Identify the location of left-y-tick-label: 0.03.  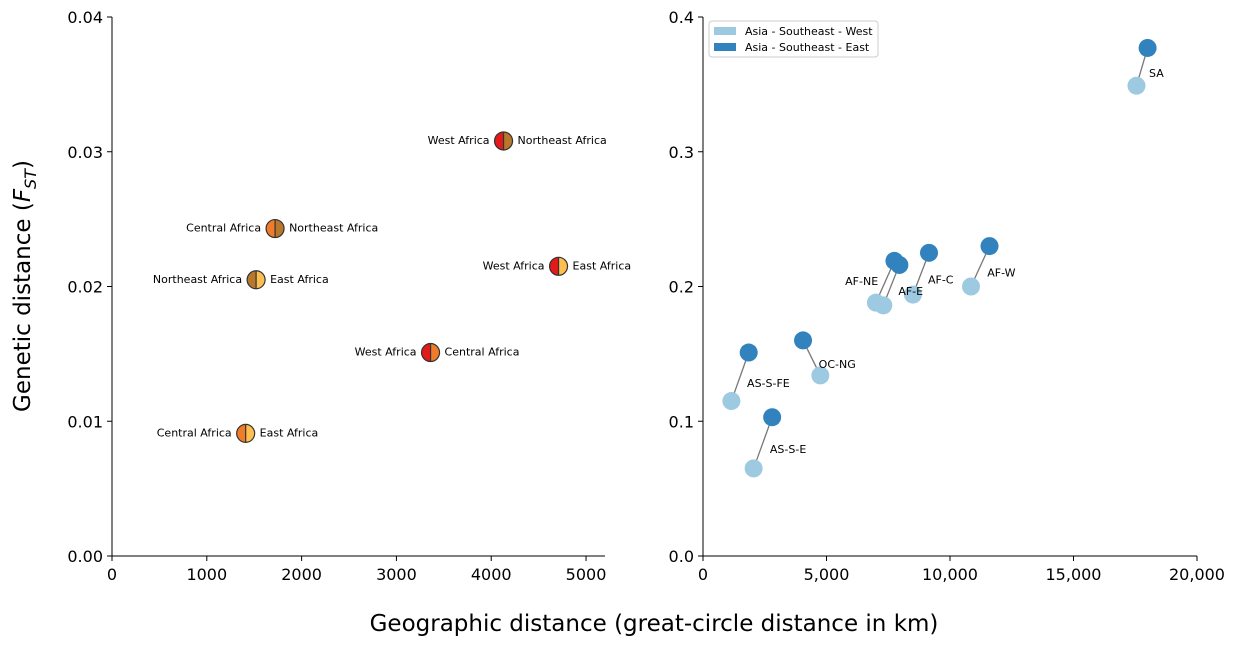
(85, 152).